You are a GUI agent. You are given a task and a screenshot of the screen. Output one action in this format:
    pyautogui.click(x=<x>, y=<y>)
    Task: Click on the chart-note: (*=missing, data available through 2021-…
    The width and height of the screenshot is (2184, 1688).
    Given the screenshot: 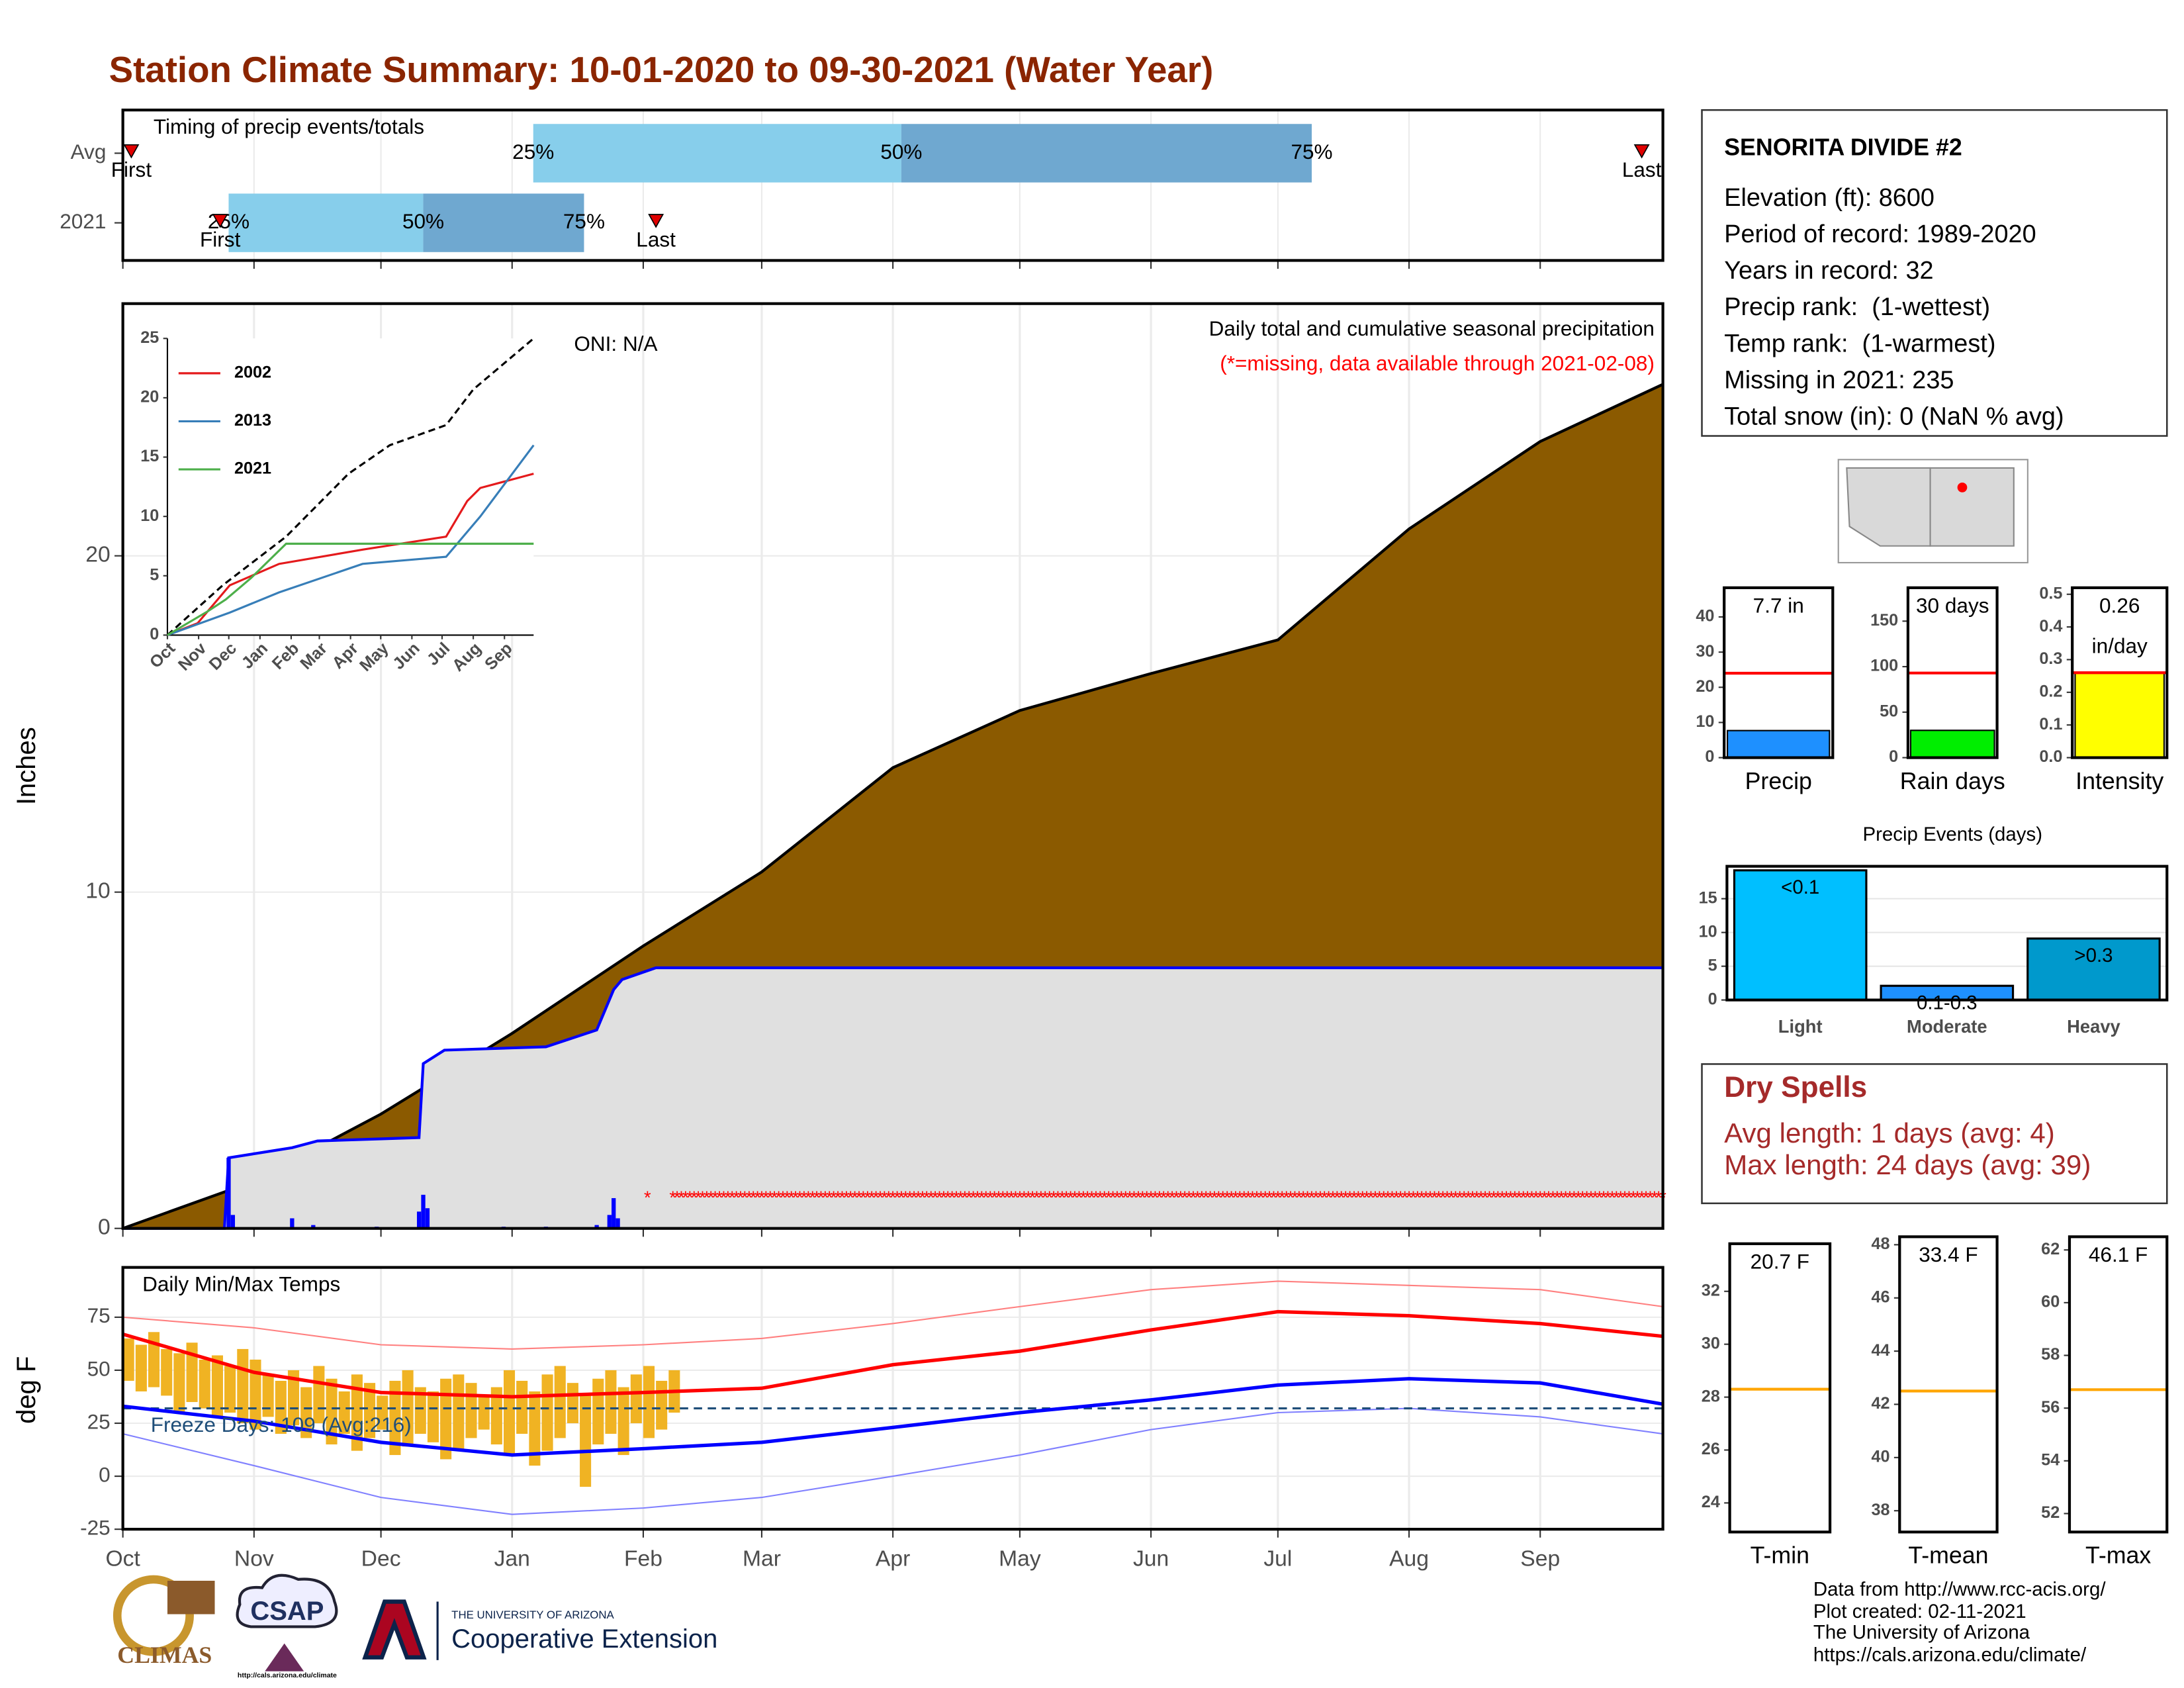 What is the action you would take?
    pyautogui.click(x=1437, y=363)
    